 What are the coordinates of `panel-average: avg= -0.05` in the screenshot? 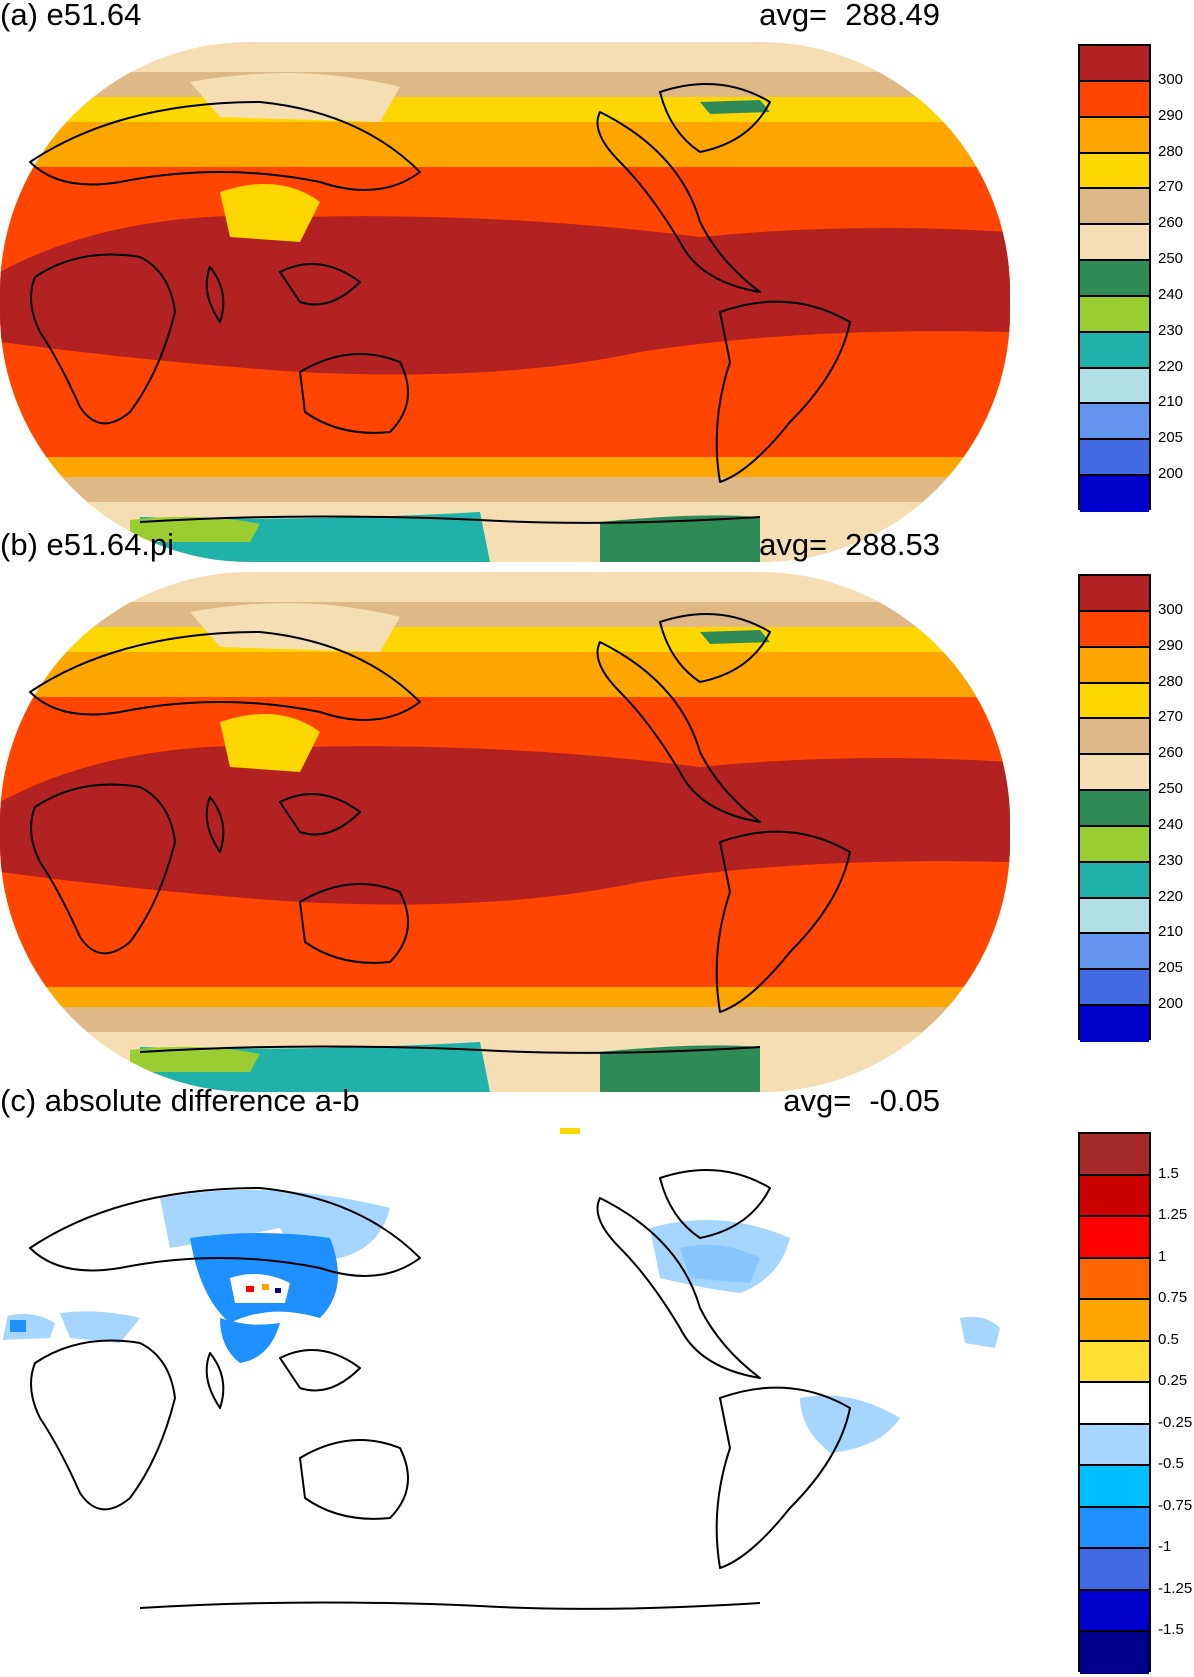 It's located at (861, 1101).